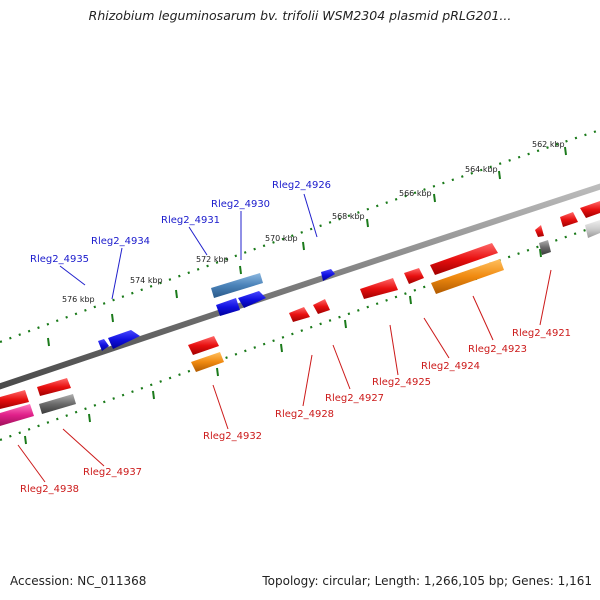 The height and width of the screenshot is (600, 600). I want to click on gene-rleg2-4931b, so click(252, 299).